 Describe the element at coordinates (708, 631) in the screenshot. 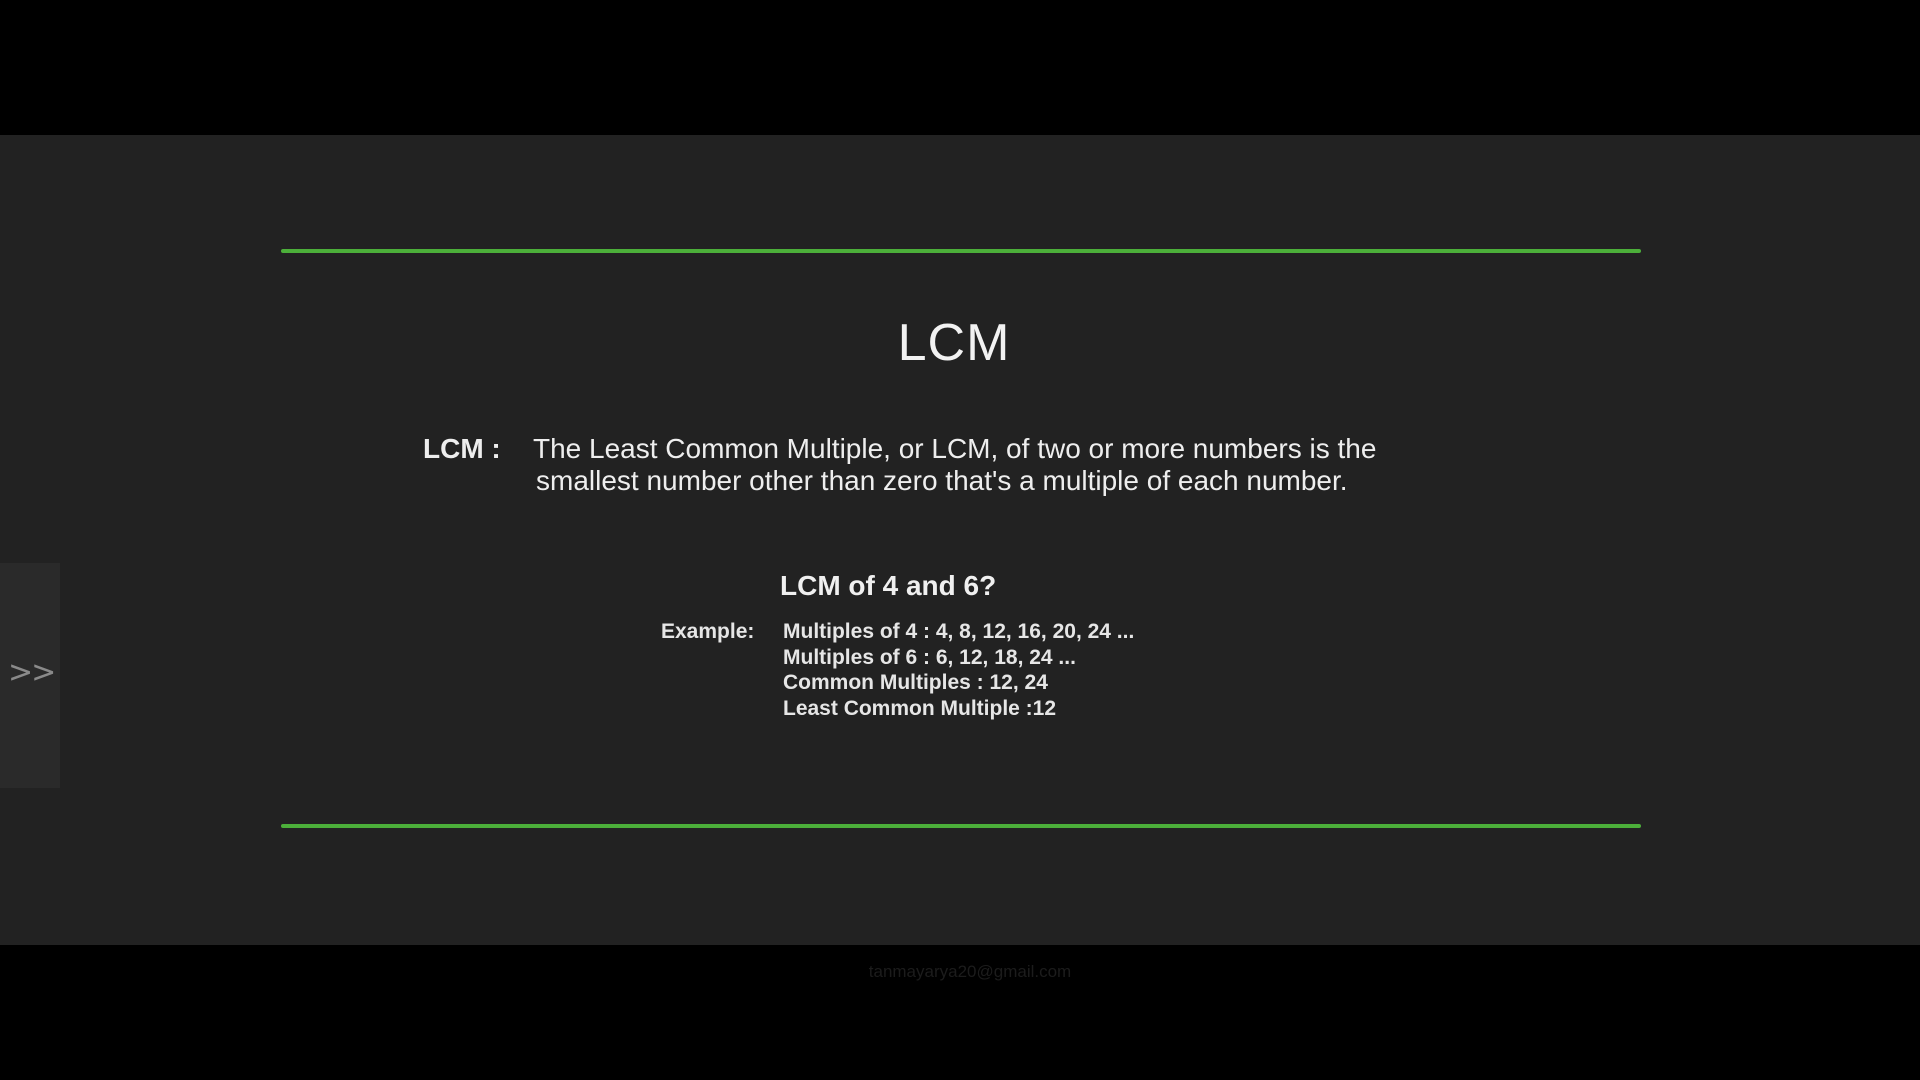

I see `example-label: Example:` at that location.